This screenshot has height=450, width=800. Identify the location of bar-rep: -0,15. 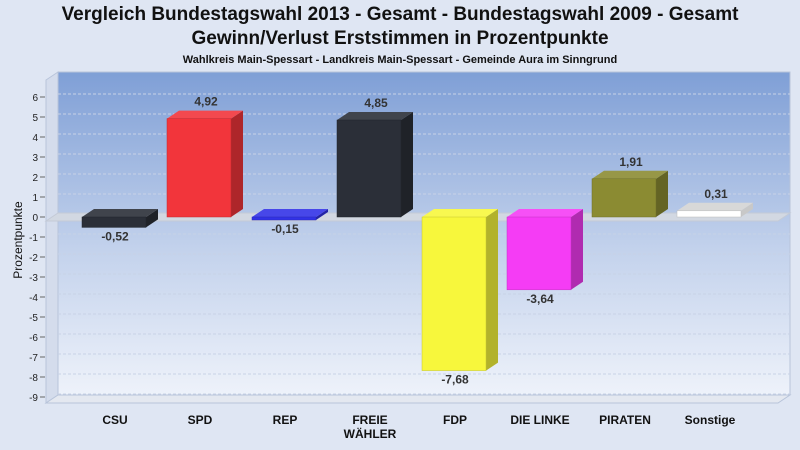
(289, 222).